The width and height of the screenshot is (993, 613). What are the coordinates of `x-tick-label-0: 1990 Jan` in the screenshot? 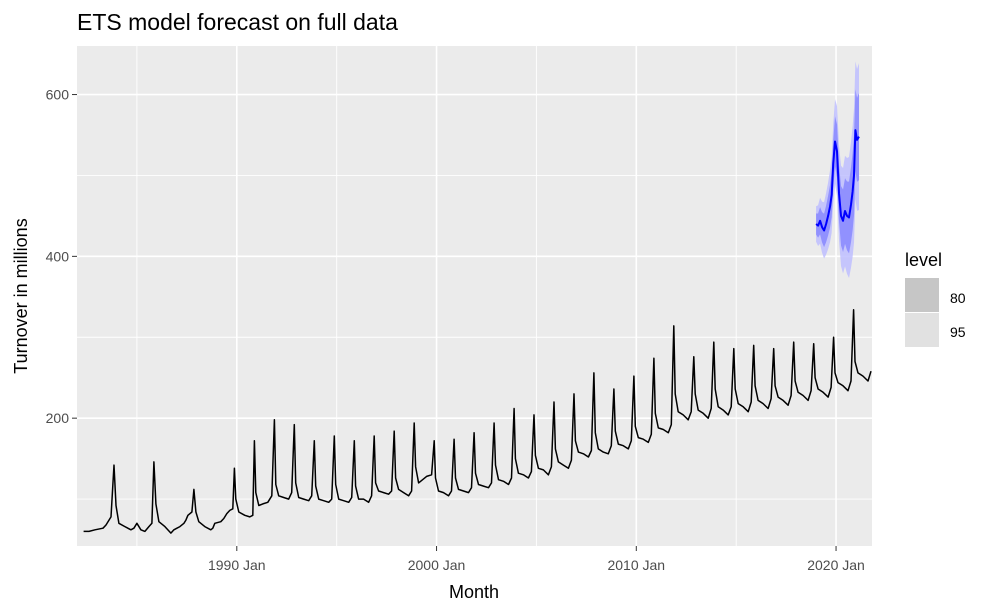 It's located at (237, 565).